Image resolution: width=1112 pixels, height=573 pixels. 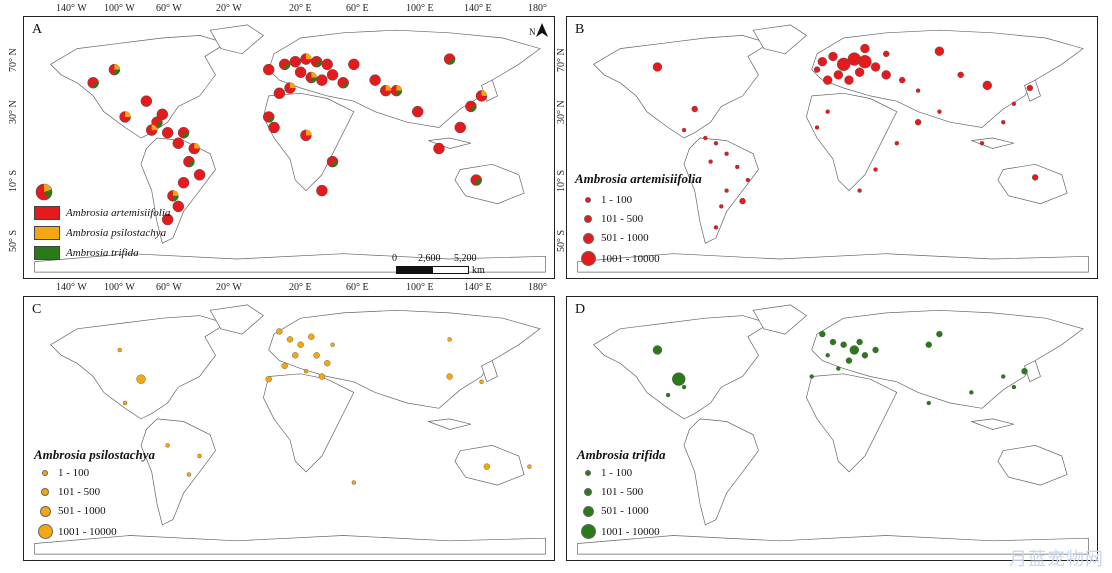 I want to click on longitude-label: 60° W, so click(x=169, y=8).